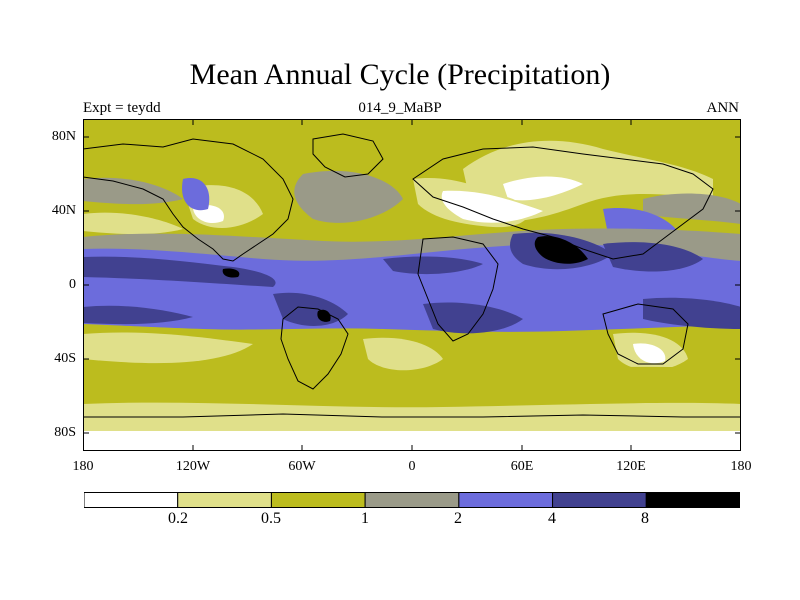 This screenshot has height=600, width=800. What do you see at coordinates (63, 136) in the screenshot?
I see `lat-label: 80N` at bounding box center [63, 136].